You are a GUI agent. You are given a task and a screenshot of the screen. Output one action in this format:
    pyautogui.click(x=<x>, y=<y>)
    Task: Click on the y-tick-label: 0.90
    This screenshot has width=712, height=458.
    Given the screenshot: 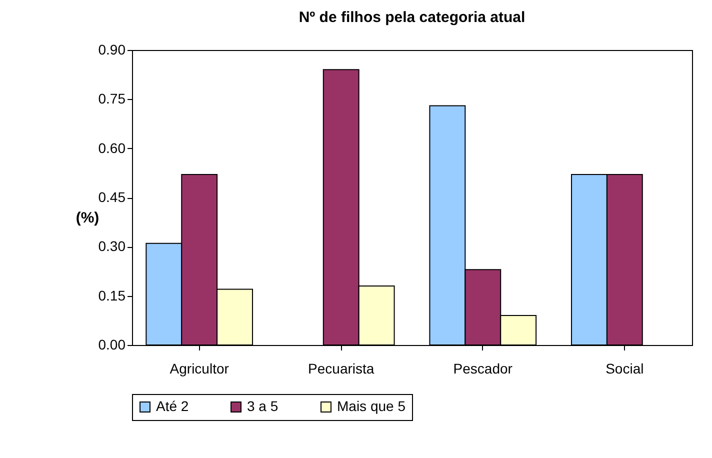 What is the action you would take?
    pyautogui.click(x=112, y=50)
    